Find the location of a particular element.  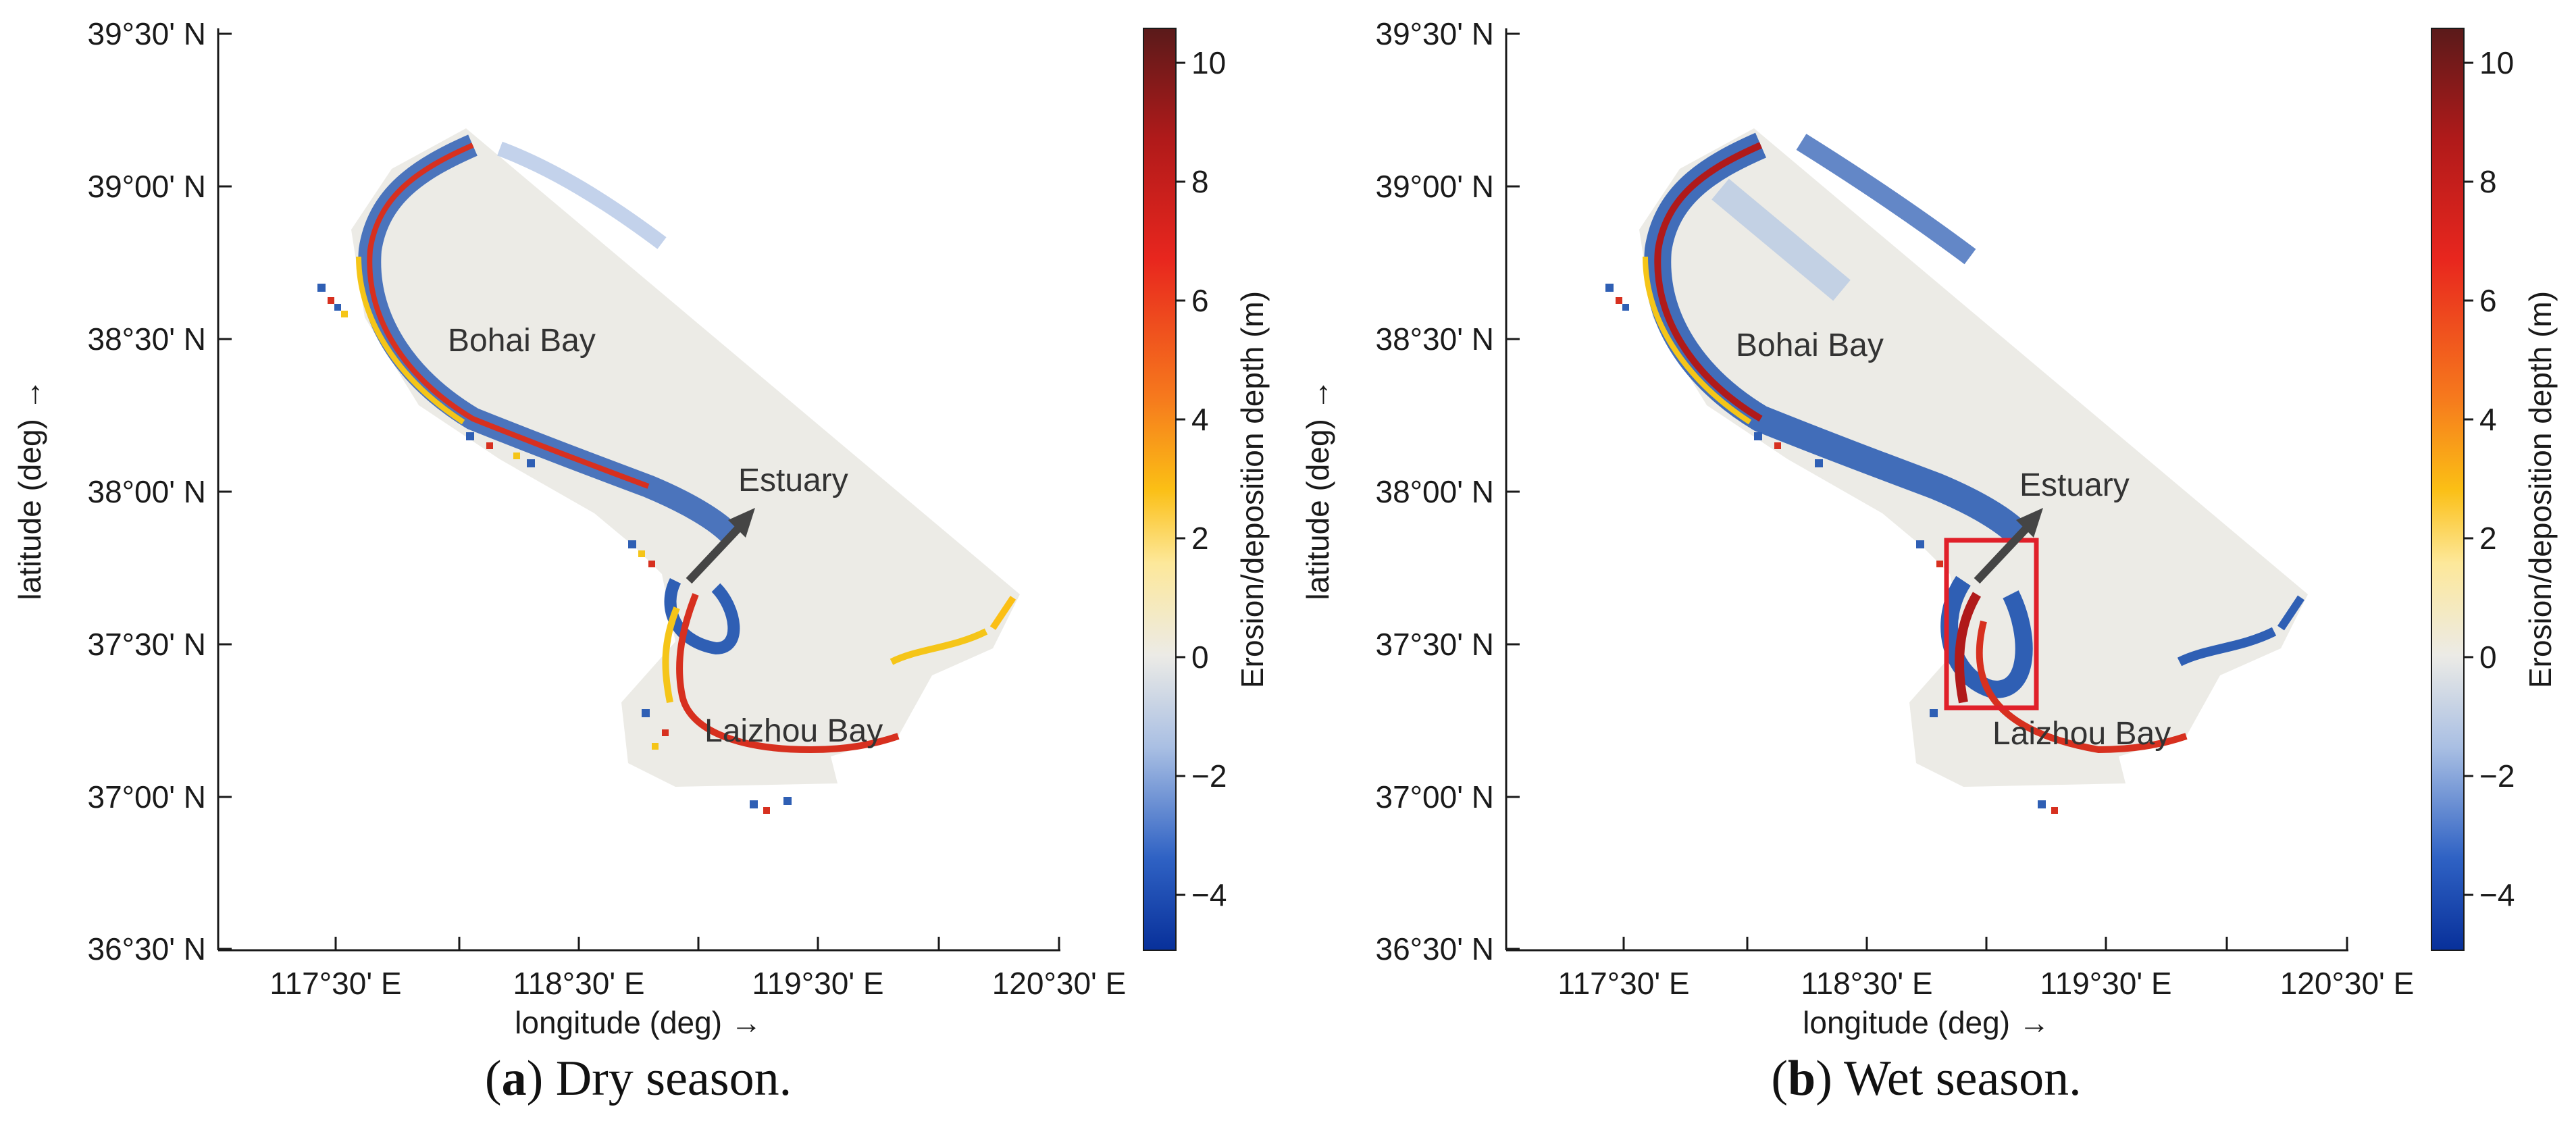

highlight-box is located at coordinates (1992, 624).